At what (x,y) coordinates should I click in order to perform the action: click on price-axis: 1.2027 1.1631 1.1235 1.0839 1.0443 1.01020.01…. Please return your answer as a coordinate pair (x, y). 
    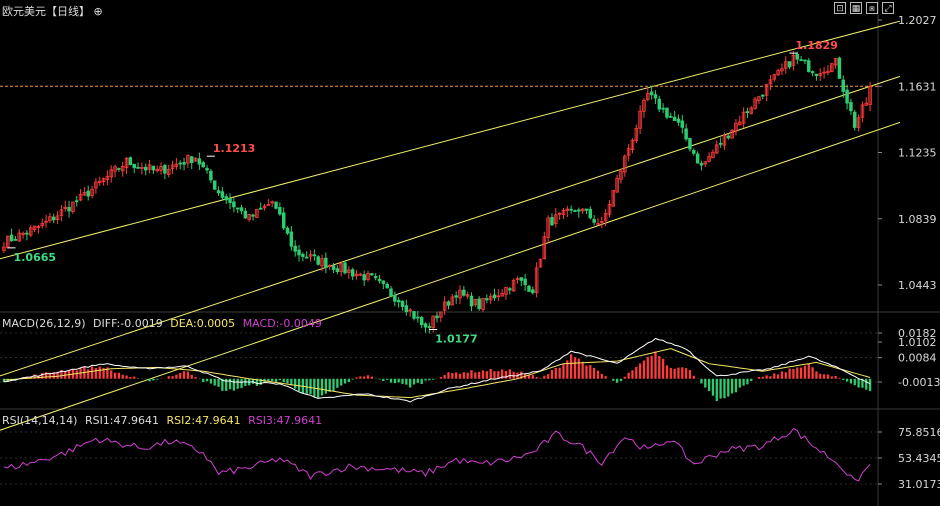
    Looking at the image, I should click on (909, 252).